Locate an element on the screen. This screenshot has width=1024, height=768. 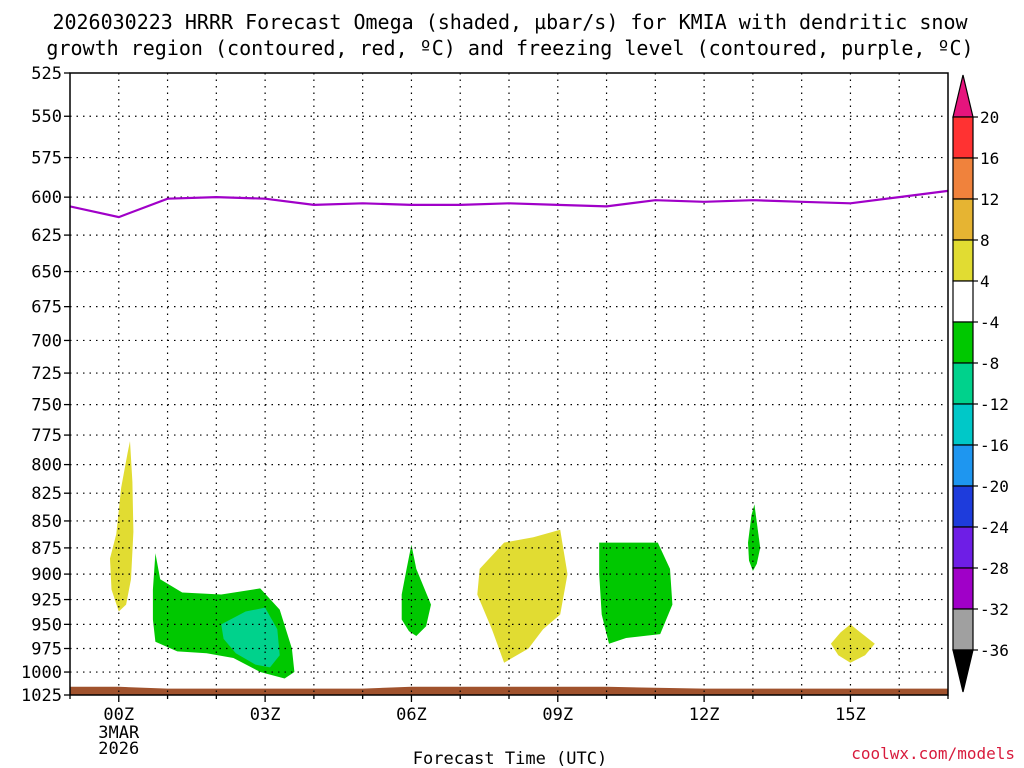
omega-region-green-box-10z is located at coordinates (636, 593).